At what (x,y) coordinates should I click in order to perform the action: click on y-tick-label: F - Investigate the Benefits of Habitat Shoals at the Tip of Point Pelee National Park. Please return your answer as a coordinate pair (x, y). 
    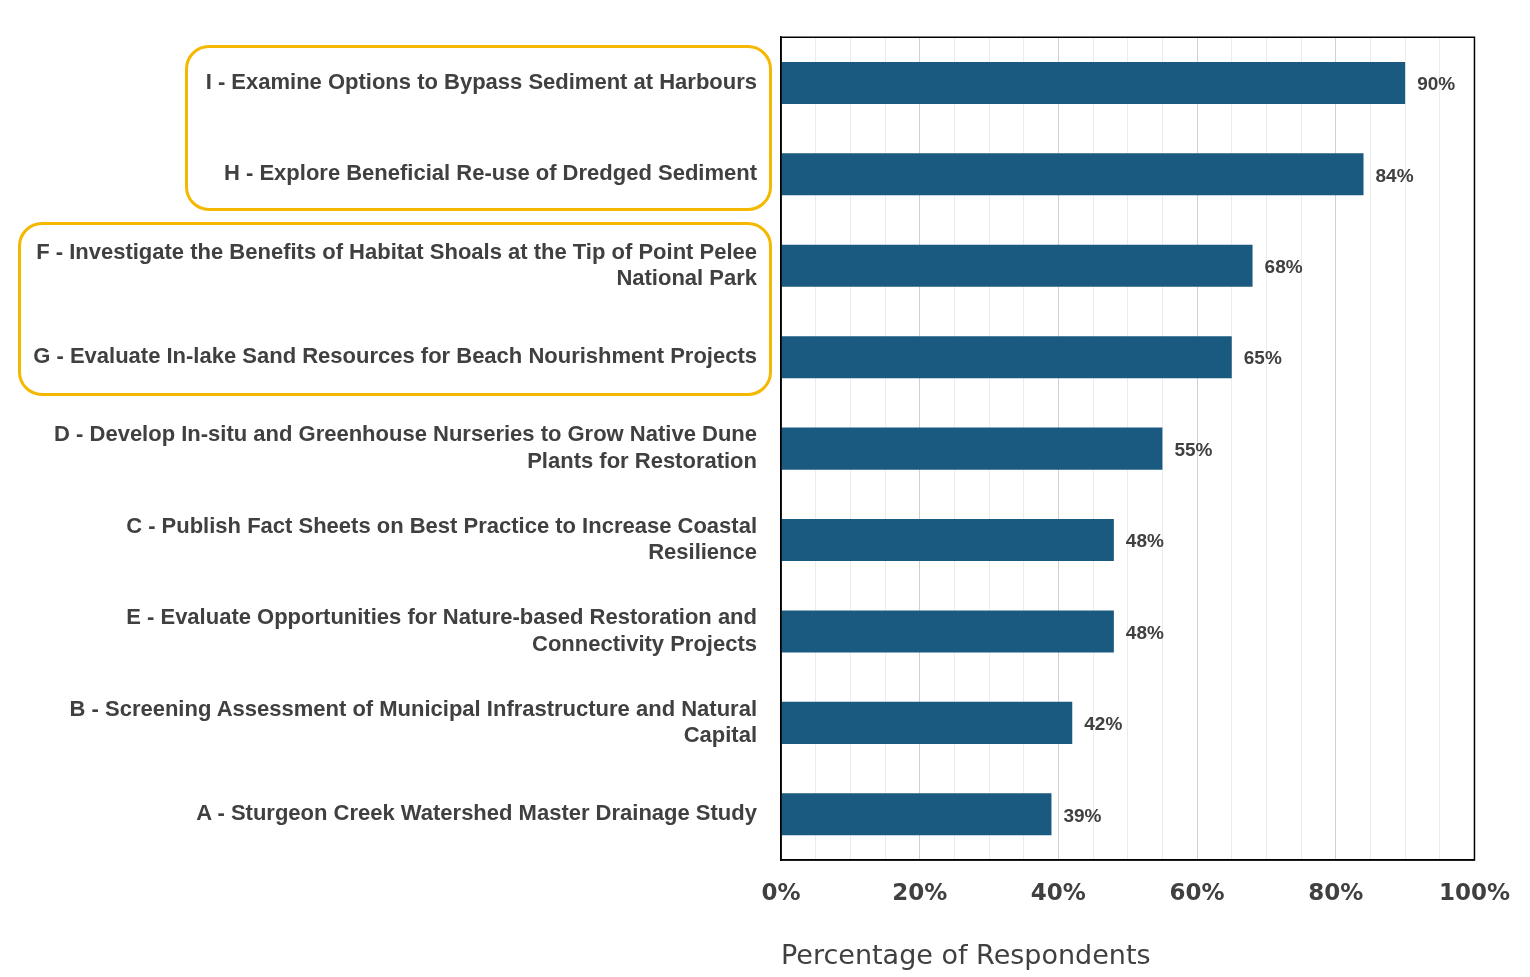
    Looking at the image, I should click on (397, 264).